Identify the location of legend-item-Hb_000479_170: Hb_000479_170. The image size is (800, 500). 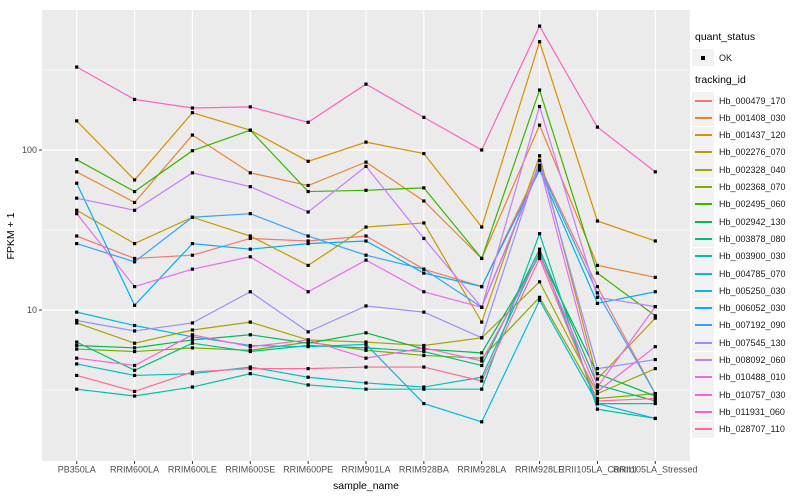
(739, 100).